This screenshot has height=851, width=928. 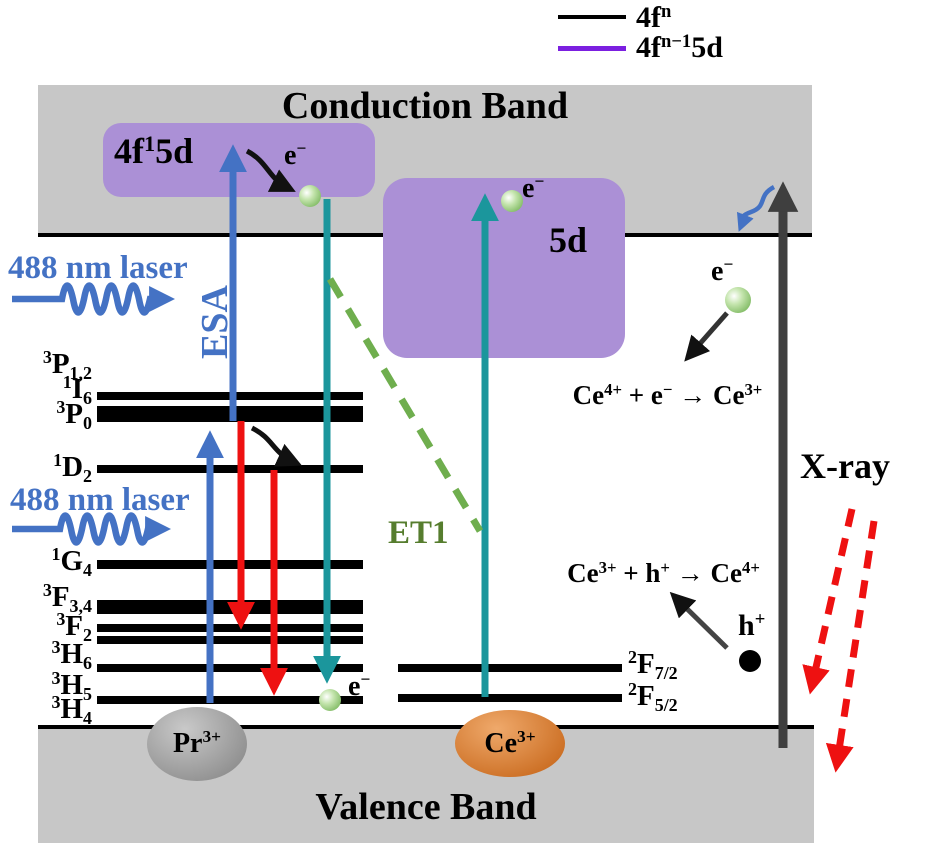 I want to click on legend-label-4fn1-5d: 4fn−15d, so click(x=679, y=47).